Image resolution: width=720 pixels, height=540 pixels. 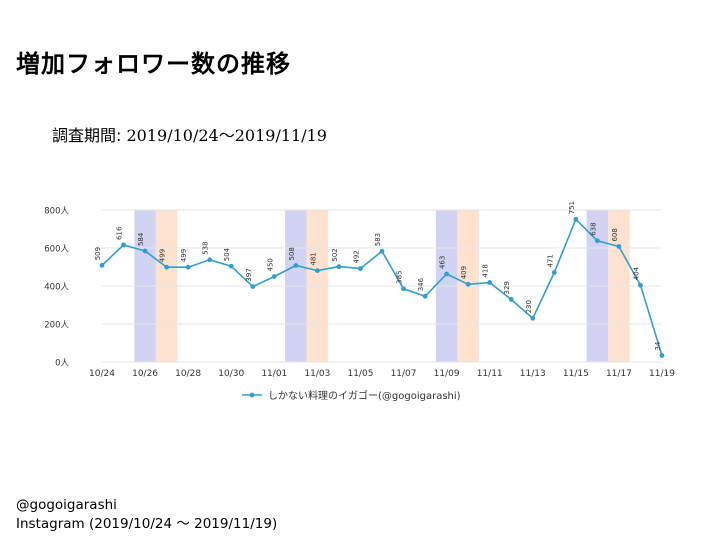 What do you see at coordinates (120, 233) in the screenshot?
I see `data-label: 616` at bounding box center [120, 233].